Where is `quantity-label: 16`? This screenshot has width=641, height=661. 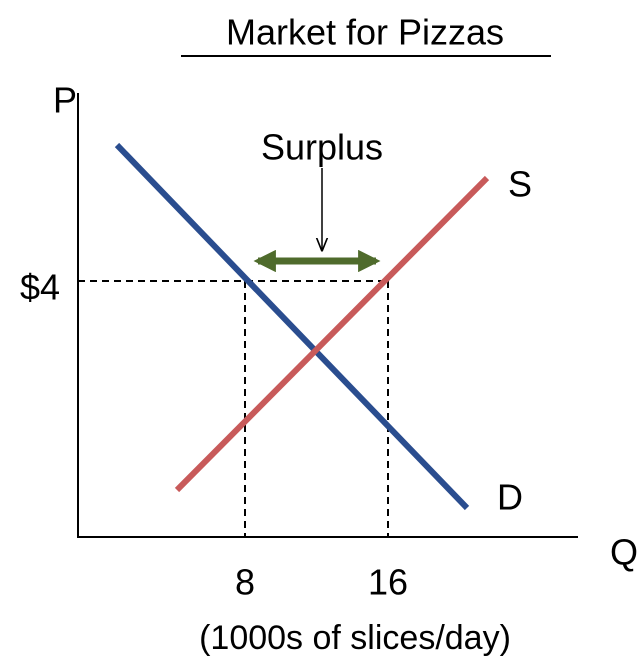
quantity-label: 16 is located at coordinates (388, 582).